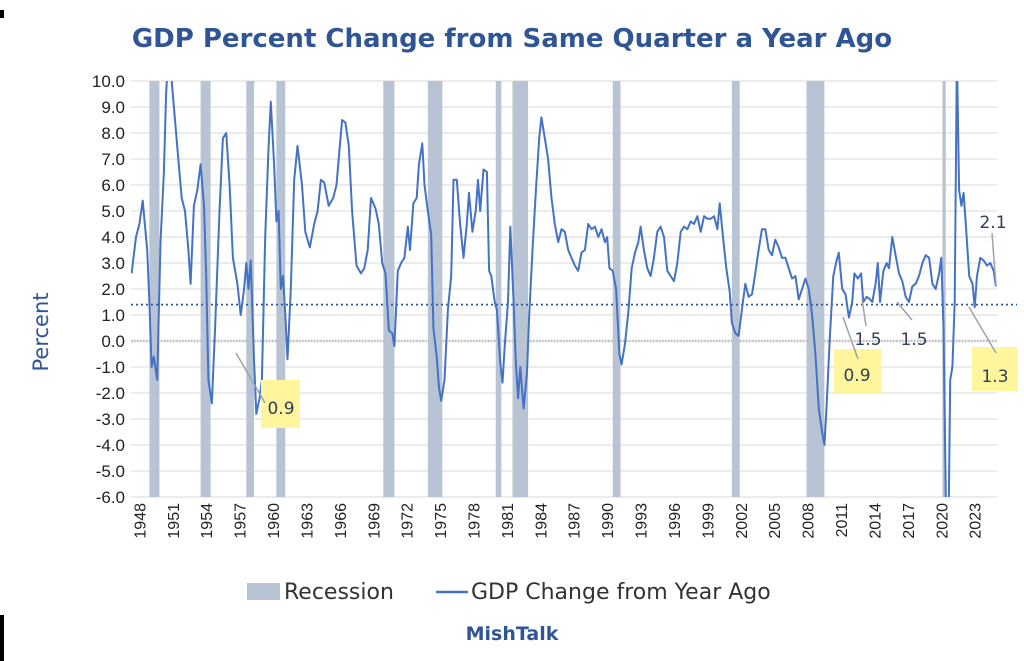 This screenshot has width=1024, height=661. I want to click on x-tick-label: 1993, so click(642, 521).